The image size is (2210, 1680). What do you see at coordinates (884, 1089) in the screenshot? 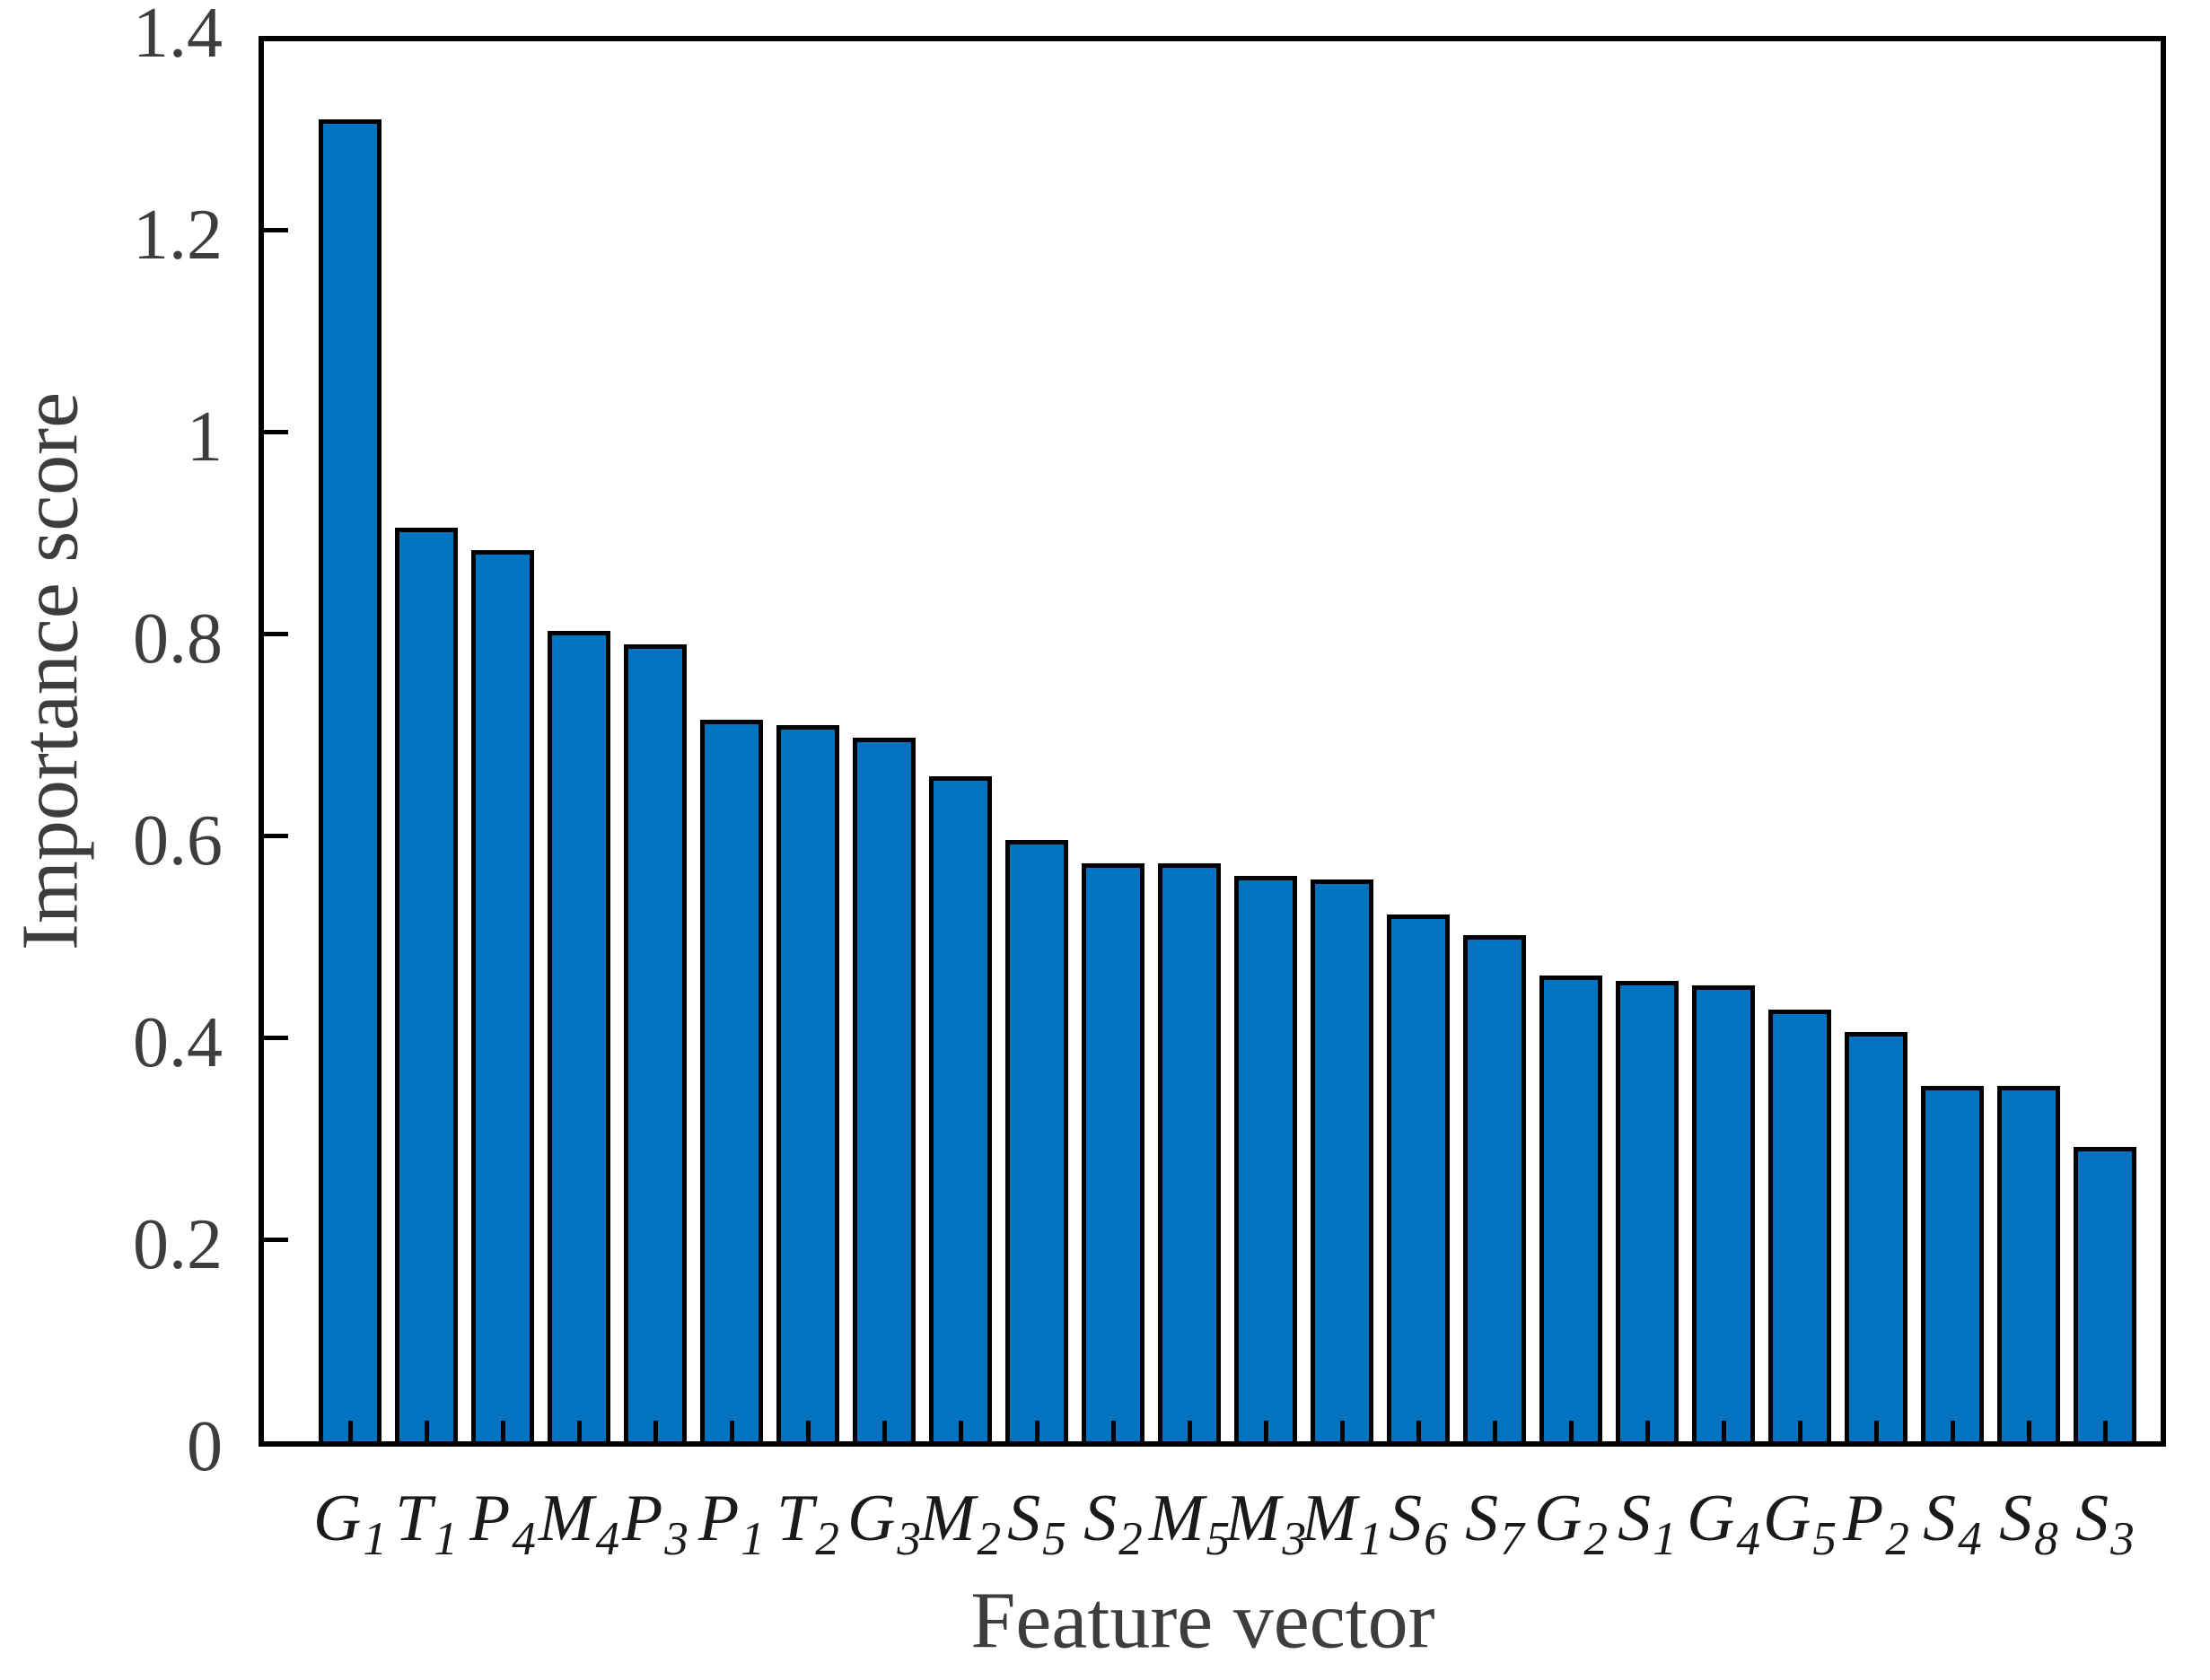
I see `bar-G3` at bounding box center [884, 1089].